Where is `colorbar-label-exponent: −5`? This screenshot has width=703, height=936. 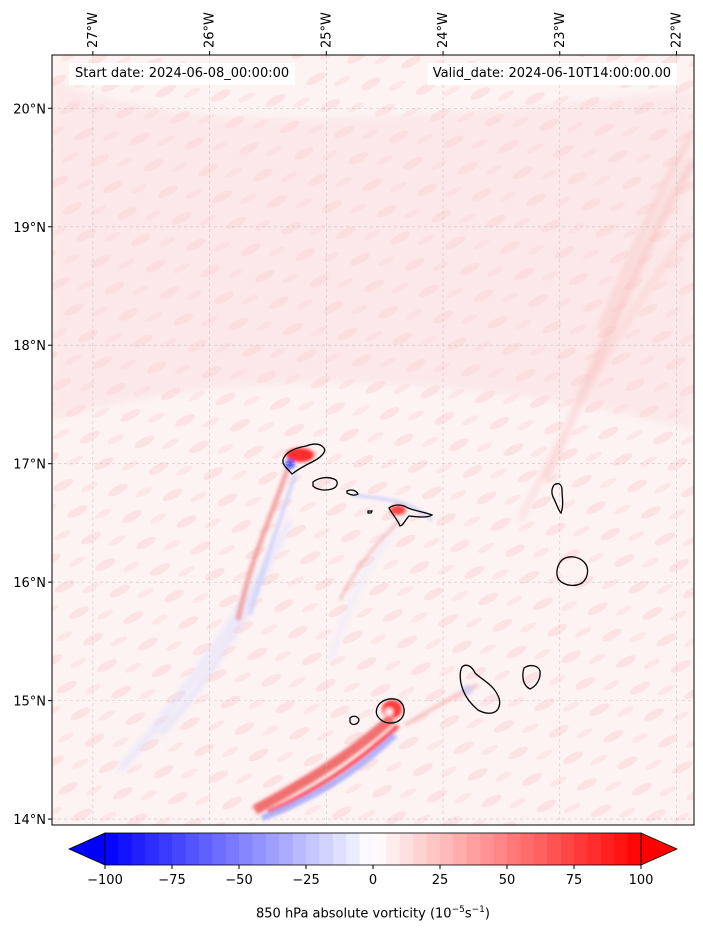 colorbar-label-exponent: −5 is located at coordinates (458, 910).